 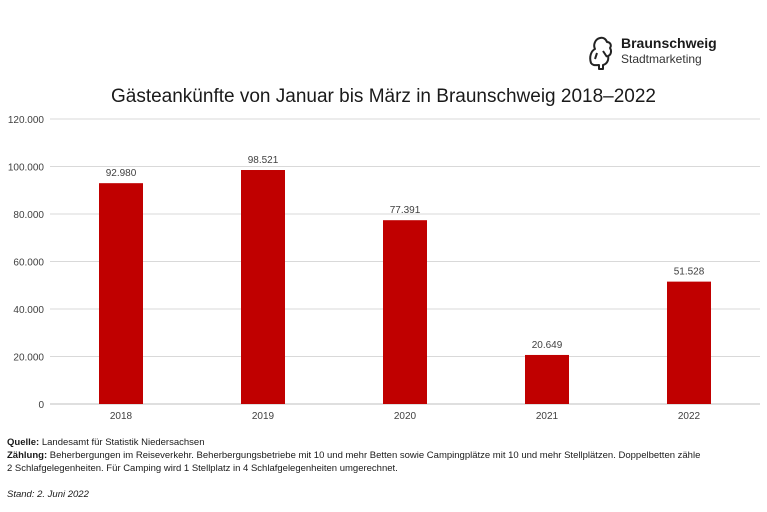 What do you see at coordinates (547, 416) in the screenshot?
I see `x-tick-label: 2021` at bounding box center [547, 416].